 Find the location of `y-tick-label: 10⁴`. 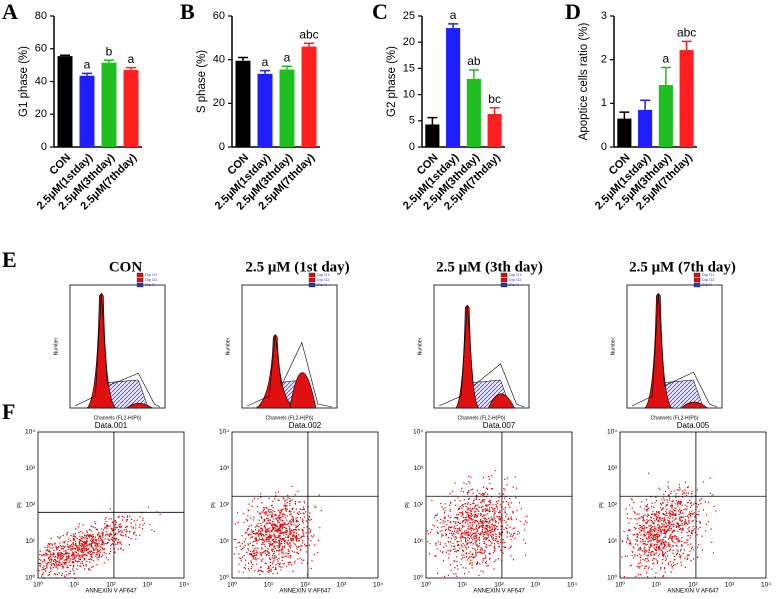

y-tick-label: 10⁴ is located at coordinates (224, 432).